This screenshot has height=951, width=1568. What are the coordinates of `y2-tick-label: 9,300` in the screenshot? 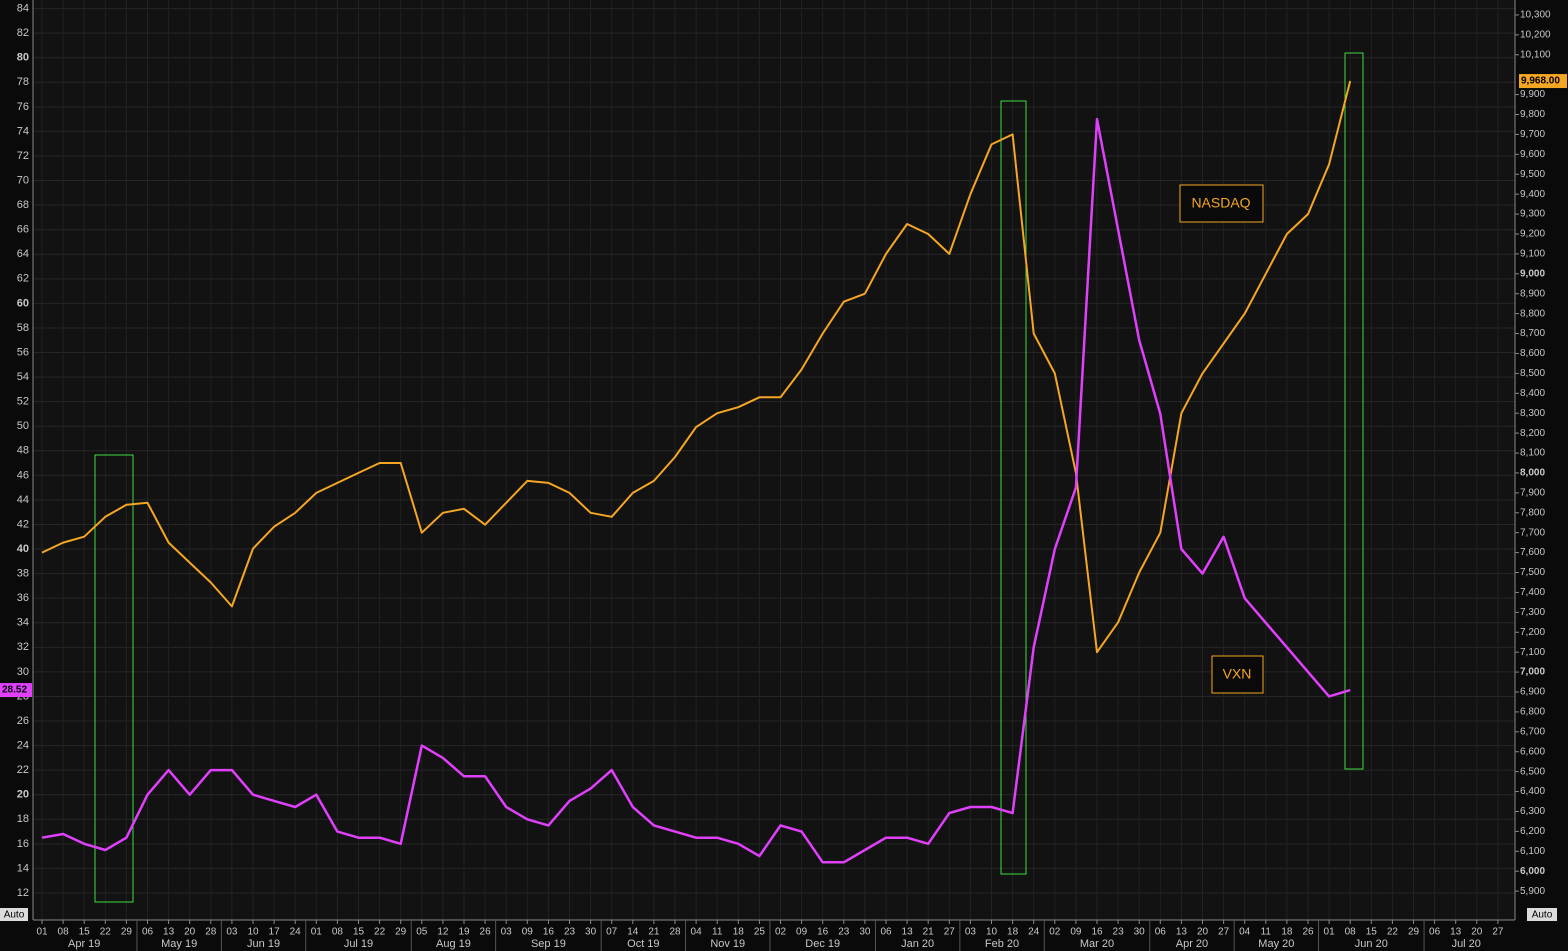 It's located at (1532, 214).